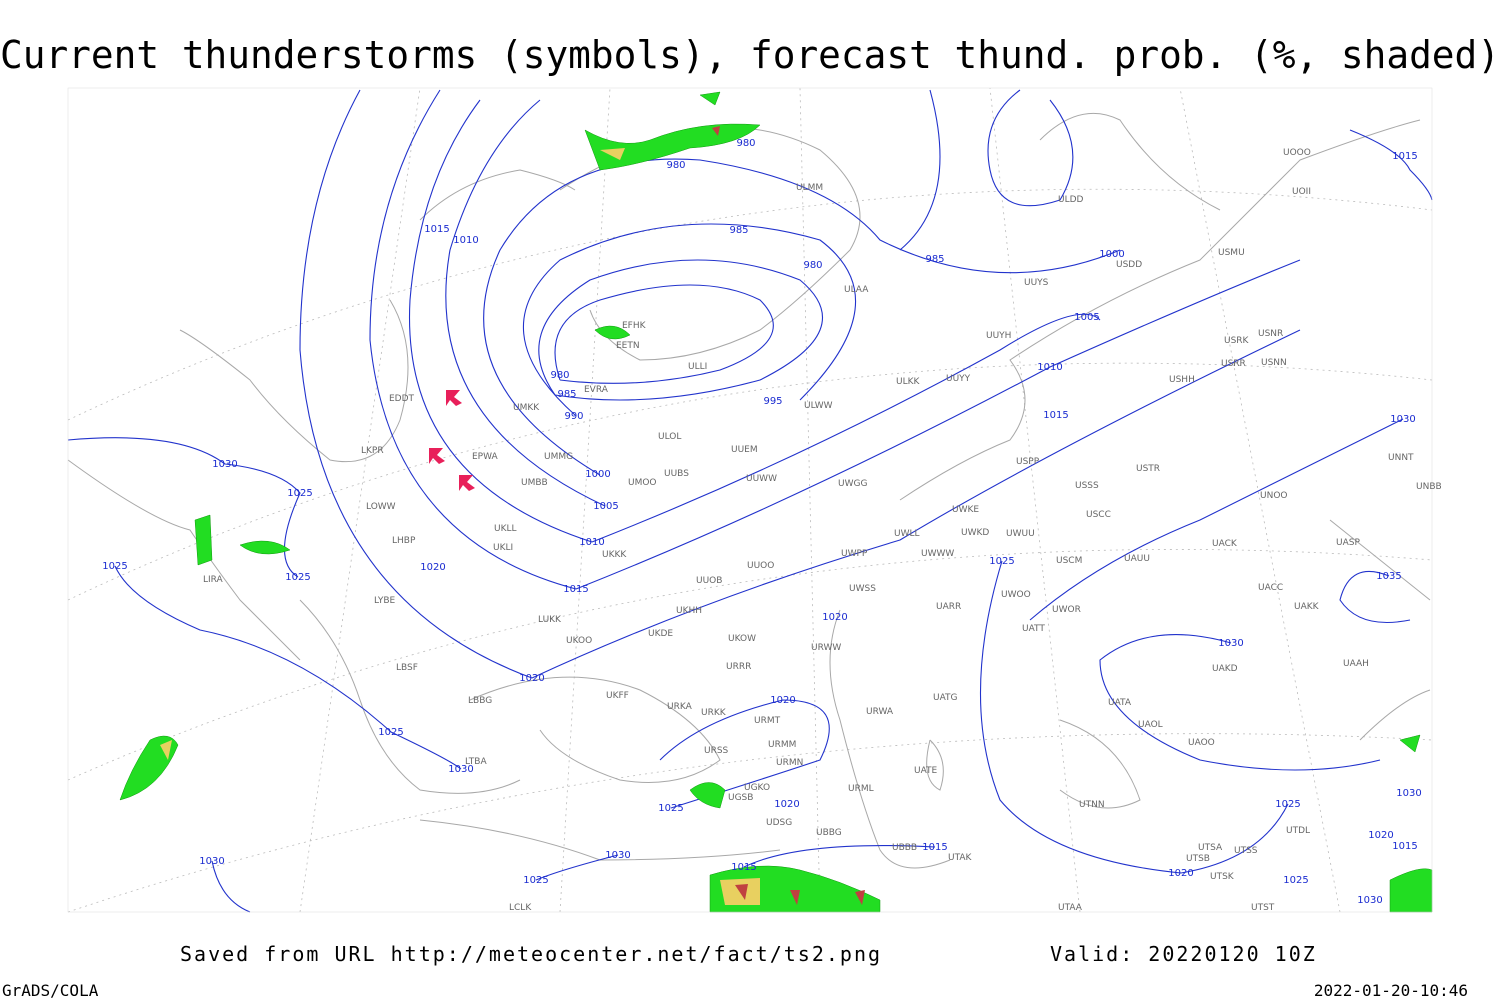  I want to click on station-label: UMOO, so click(642, 483).